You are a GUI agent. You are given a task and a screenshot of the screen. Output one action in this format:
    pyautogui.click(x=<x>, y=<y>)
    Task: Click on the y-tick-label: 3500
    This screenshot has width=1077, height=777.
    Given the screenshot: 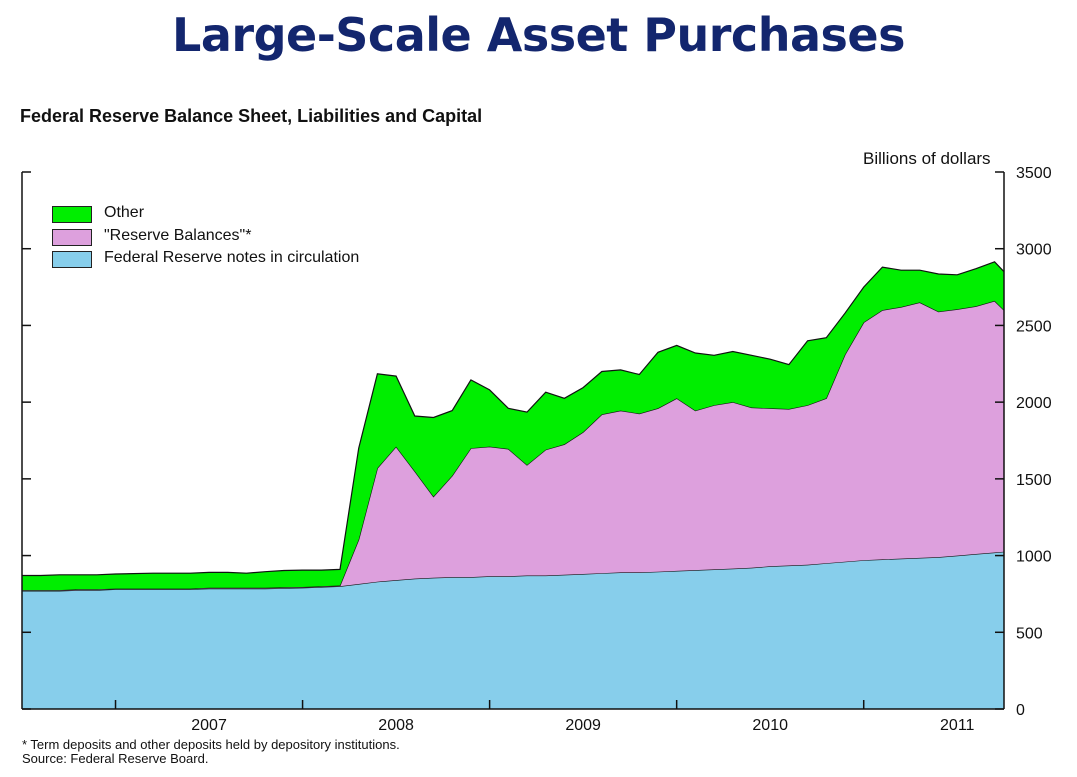 What is the action you would take?
    pyautogui.click(x=1034, y=173)
    